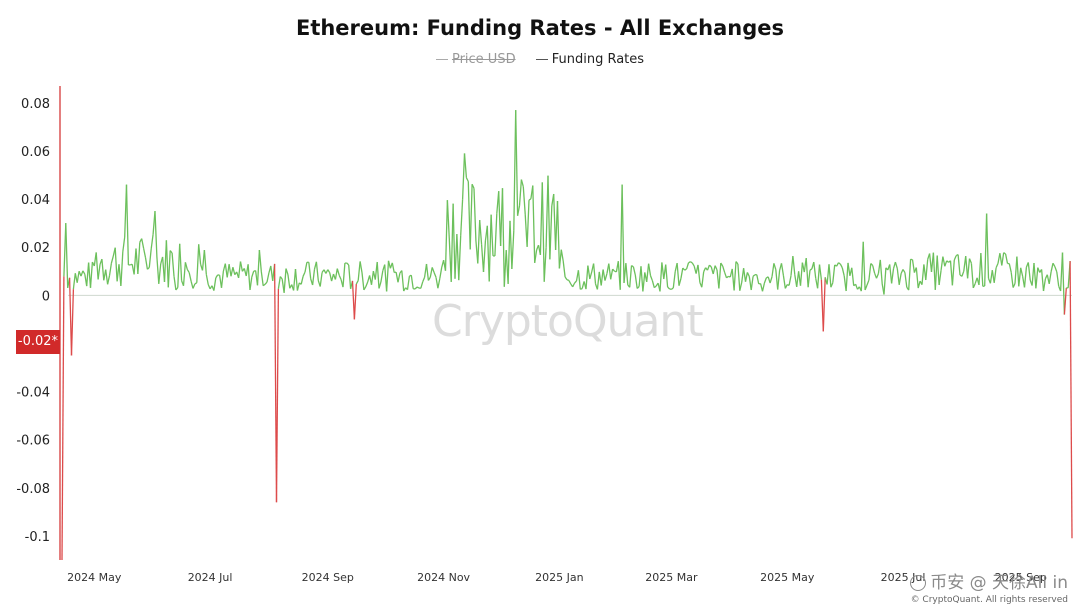 Image resolution: width=1080 pixels, height=606 pixels. What do you see at coordinates (35, 248) in the screenshot?
I see `y-tick-label: 0.02` at bounding box center [35, 248].